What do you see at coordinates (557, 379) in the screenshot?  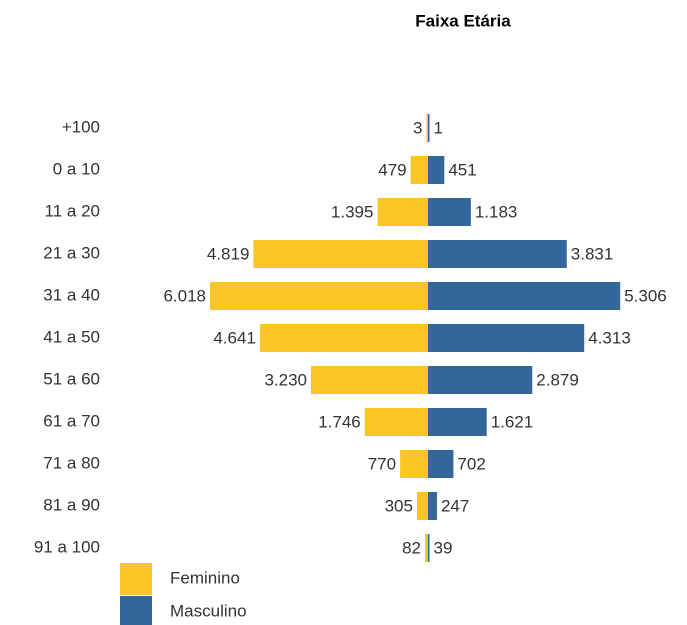 I see `value-label: 2.879` at bounding box center [557, 379].